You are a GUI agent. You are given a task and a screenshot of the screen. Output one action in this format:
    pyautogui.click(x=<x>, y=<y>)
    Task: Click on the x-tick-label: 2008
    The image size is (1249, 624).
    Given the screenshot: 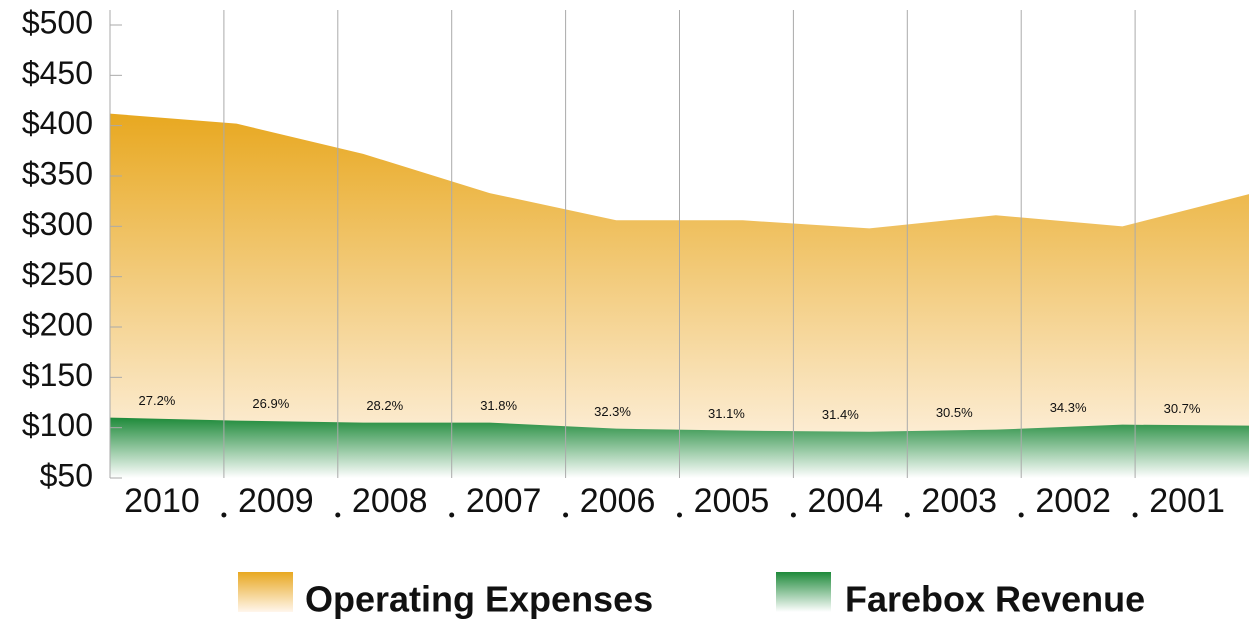 What is the action you would take?
    pyautogui.click(x=390, y=501)
    